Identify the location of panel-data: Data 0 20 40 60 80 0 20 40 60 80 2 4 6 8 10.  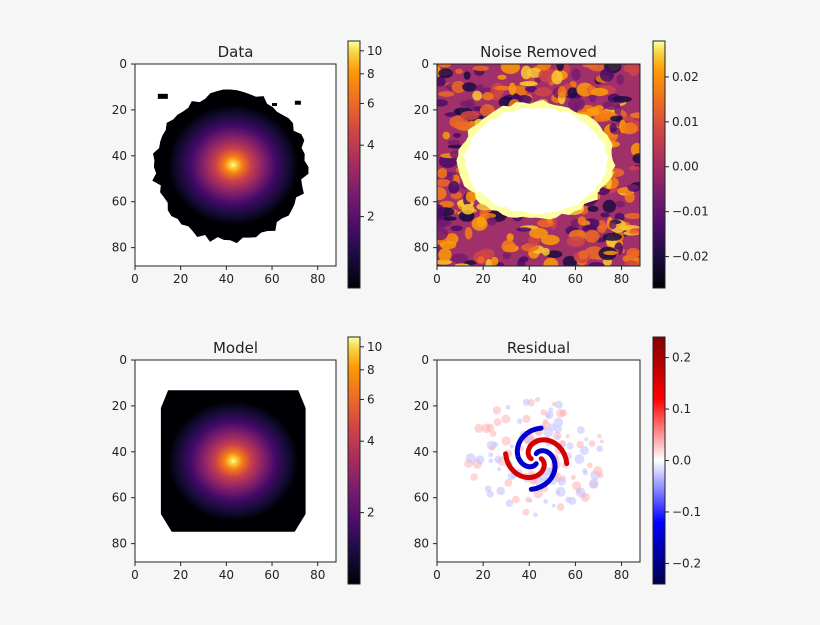
(247, 164).